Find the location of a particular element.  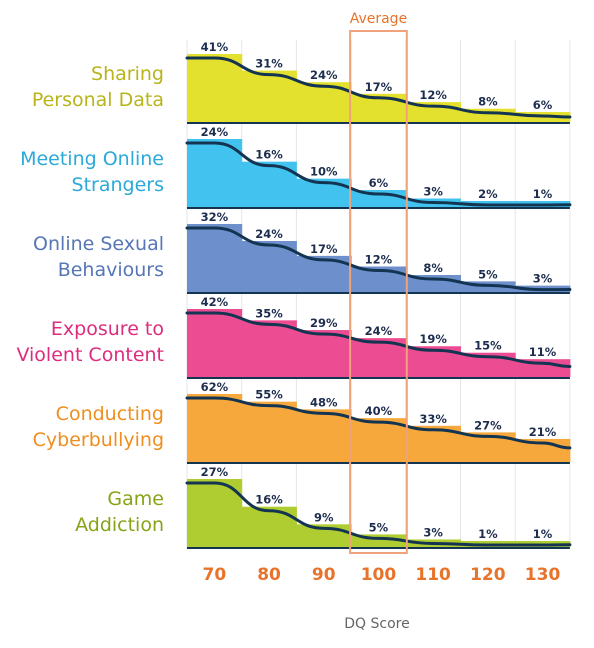

data-label: 29% is located at coordinates (324, 323).